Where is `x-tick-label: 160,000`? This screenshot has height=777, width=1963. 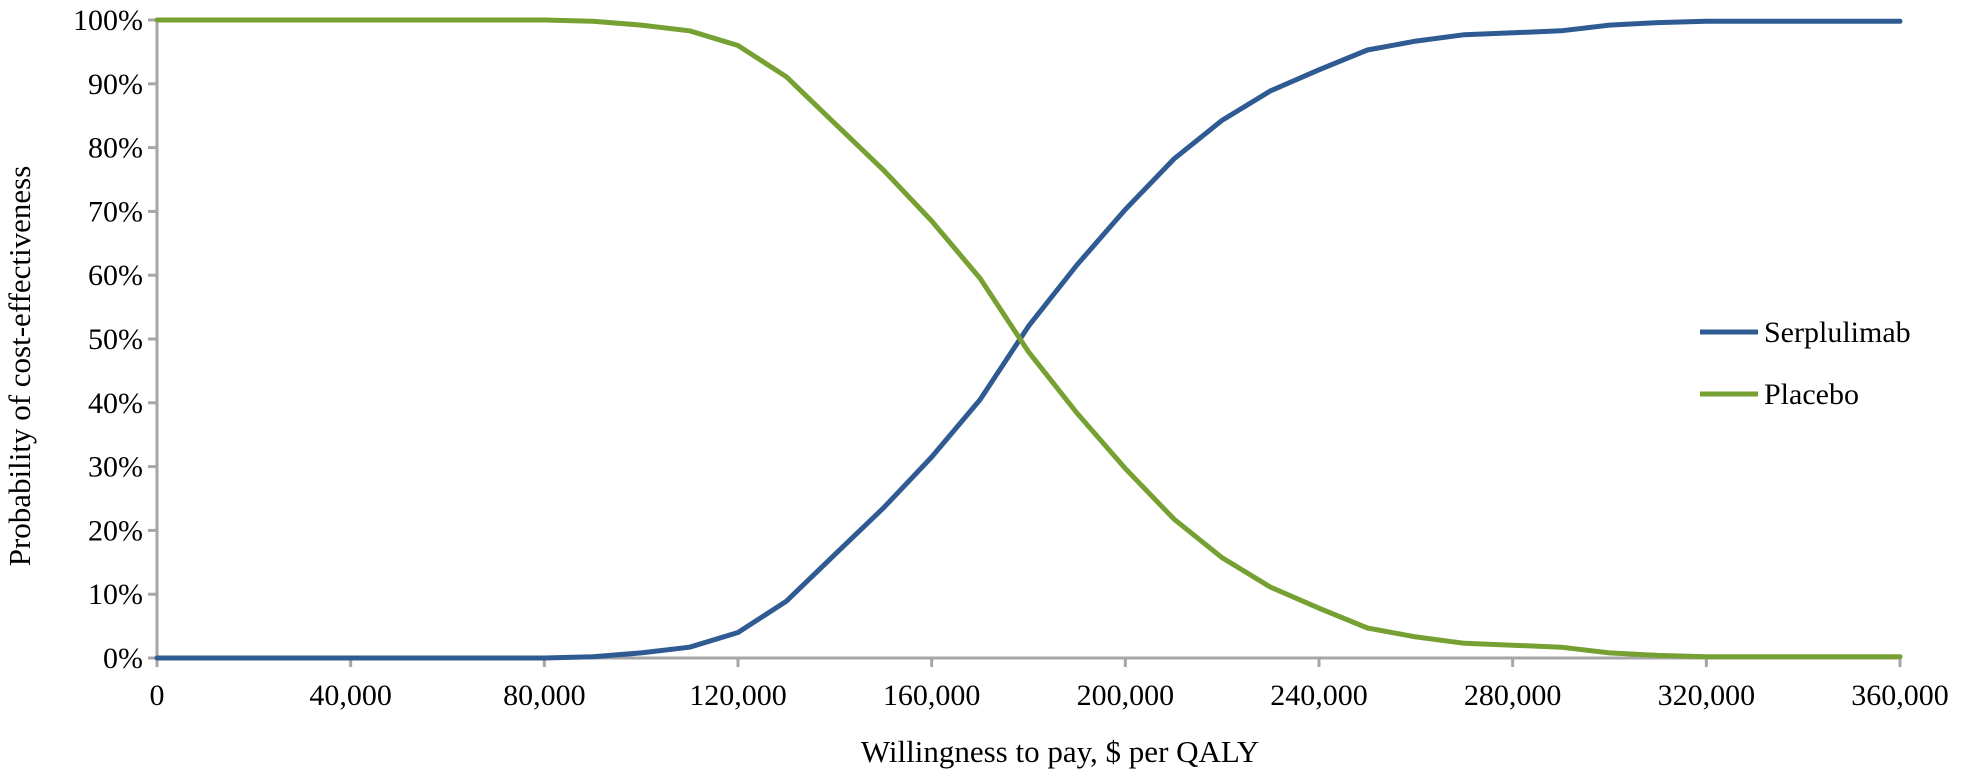 x-tick-label: 160,000 is located at coordinates (932, 695).